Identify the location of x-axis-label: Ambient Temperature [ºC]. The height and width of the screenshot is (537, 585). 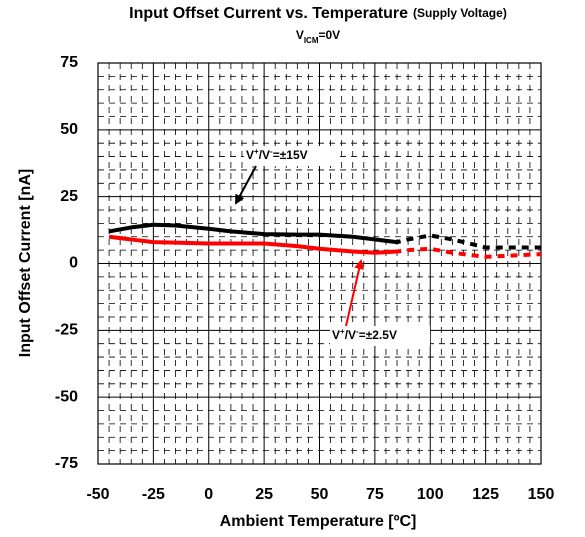
(318, 521).